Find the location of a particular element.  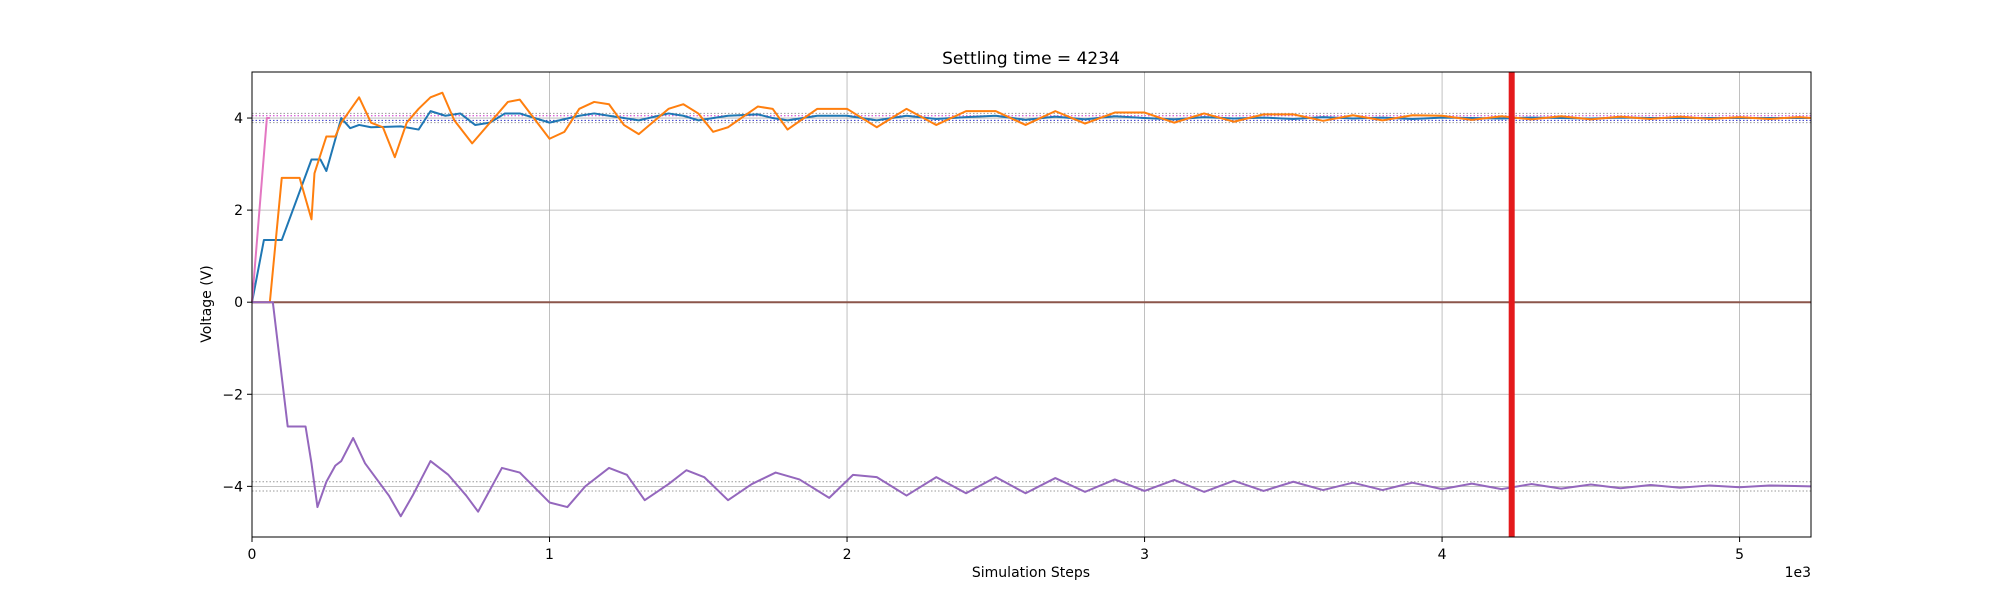

chart-title: Settling time = 4234 is located at coordinates (1031, 59).